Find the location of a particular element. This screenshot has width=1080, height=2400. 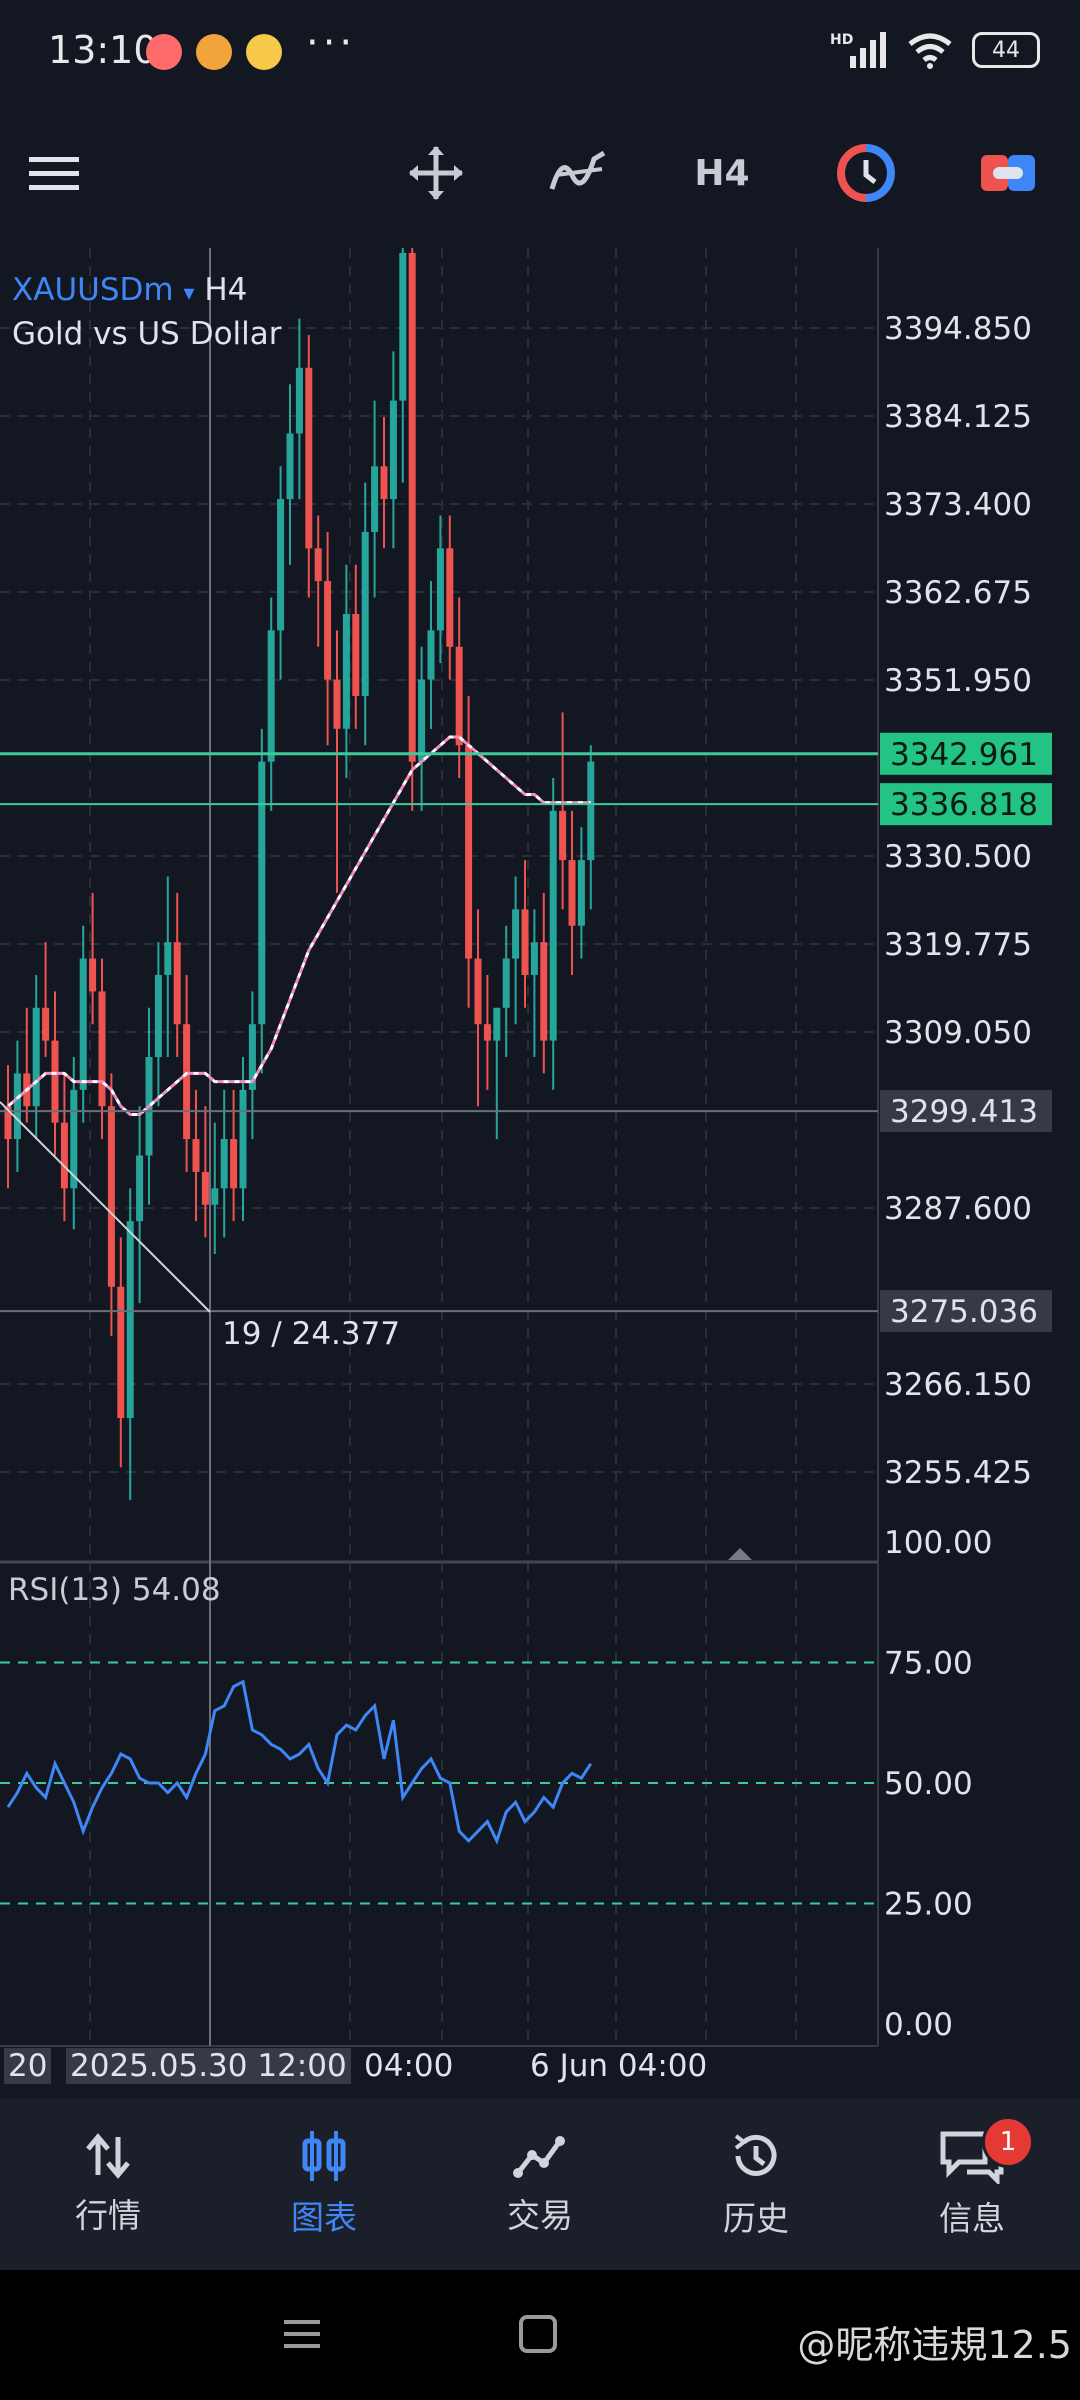

timeframe-button: H4 is located at coordinates (722, 173).